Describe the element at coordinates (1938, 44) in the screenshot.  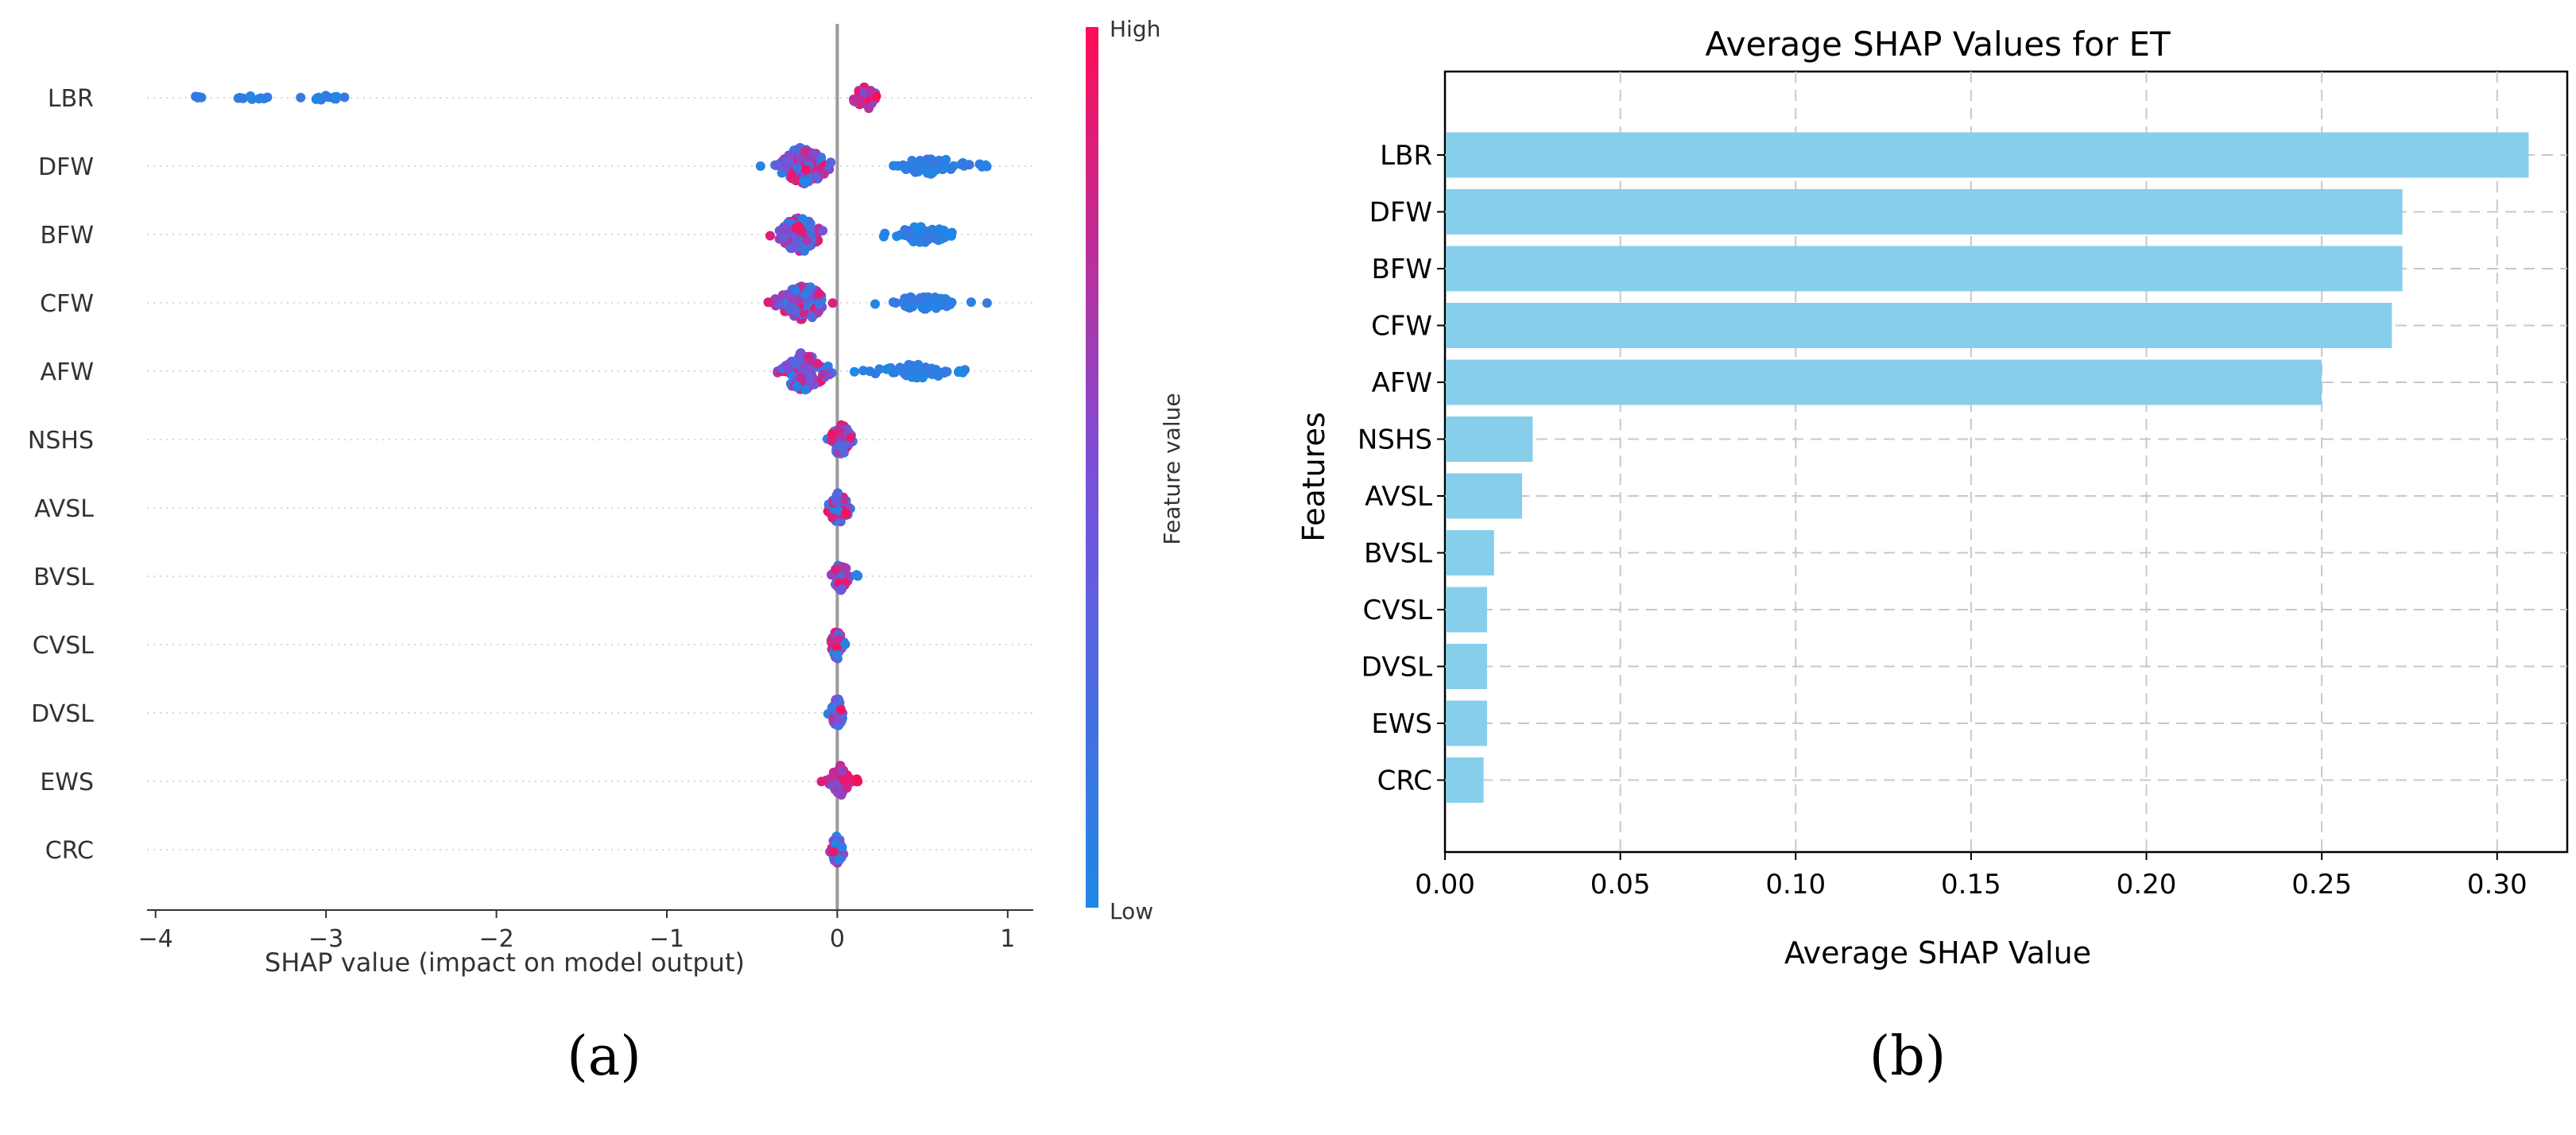
I see `bar-chart-title: Average SHAP Values for ET` at that location.